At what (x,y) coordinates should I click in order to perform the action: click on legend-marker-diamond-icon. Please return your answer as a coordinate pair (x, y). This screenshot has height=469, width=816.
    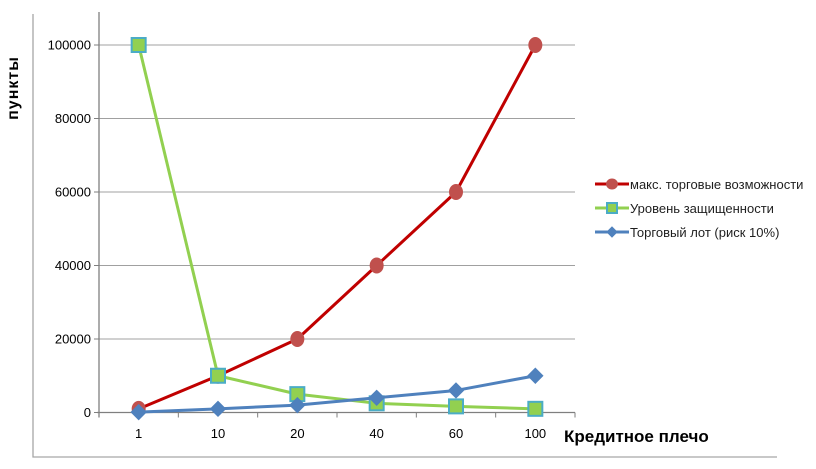
    Looking at the image, I should click on (612, 232).